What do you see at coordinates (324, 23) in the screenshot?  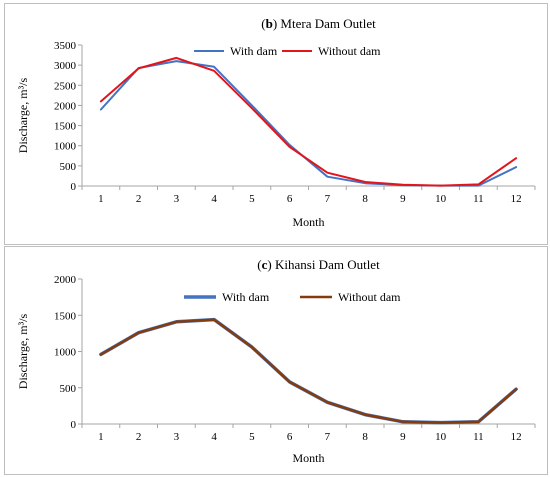 I see `chart-title-rest: ) Mtera Dam Outlet` at bounding box center [324, 23].